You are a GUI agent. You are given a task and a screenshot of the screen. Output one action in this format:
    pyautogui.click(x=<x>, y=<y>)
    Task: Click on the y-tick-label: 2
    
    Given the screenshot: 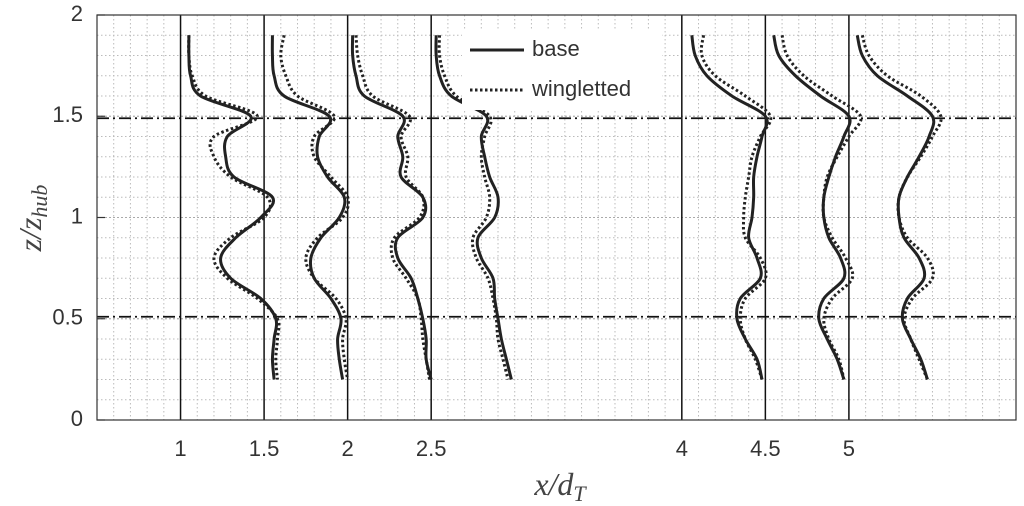 What is the action you would take?
    pyautogui.click(x=77, y=13)
    